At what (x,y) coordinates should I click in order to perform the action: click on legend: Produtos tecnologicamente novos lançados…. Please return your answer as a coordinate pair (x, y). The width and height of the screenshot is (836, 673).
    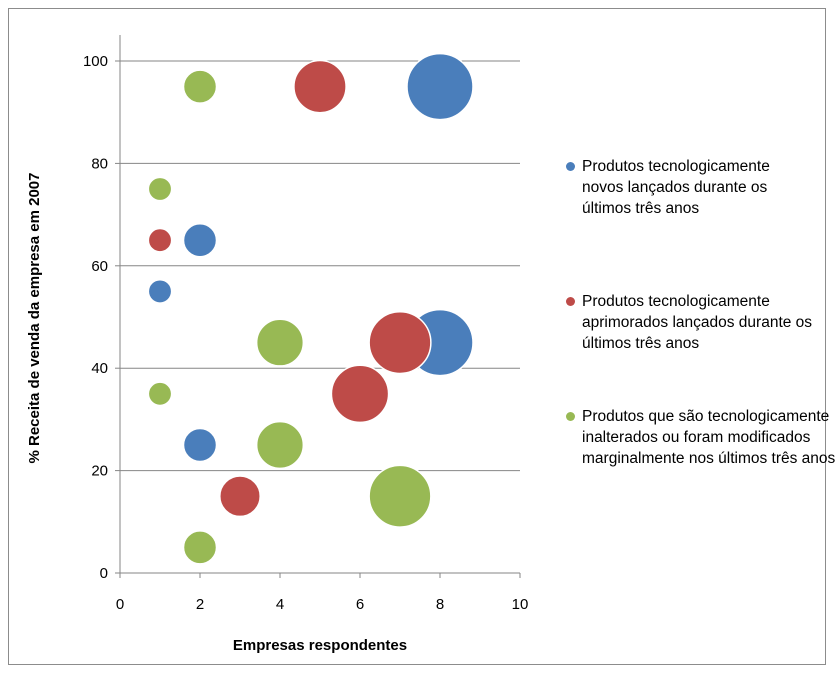
    Looking at the image, I should click on (700, 312).